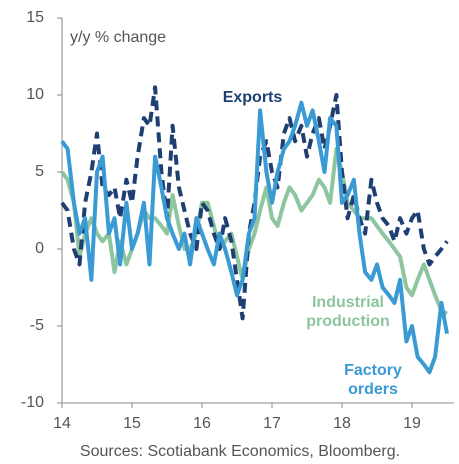 The width and height of the screenshot is (459, 464). What do you see at coordinates (37, 325) in the screenshot?
I see `y-tick-label: -5` at bounding box center [37, 325].